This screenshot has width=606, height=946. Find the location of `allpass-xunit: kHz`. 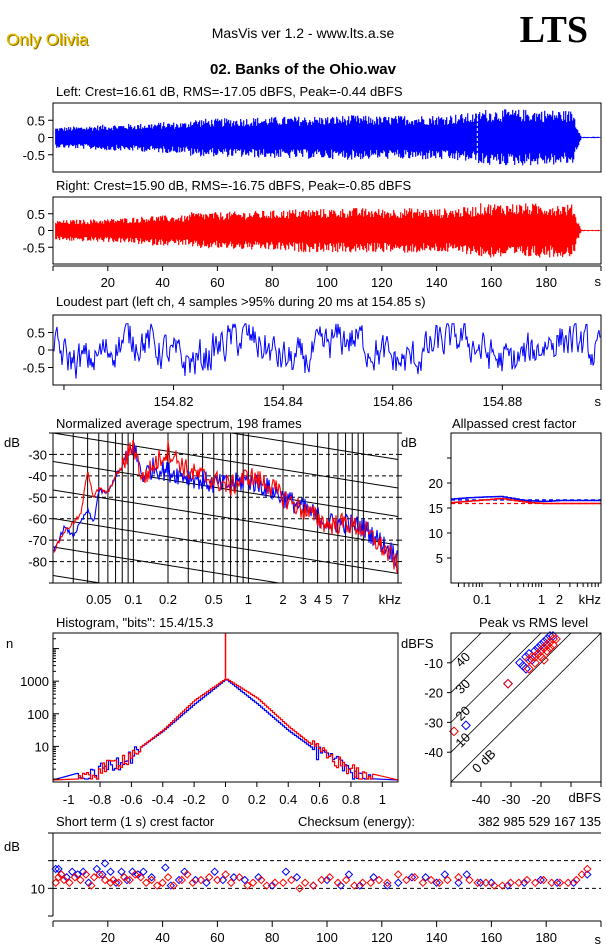

allpass-xunit: kHz is located at coordinates (590, 599).